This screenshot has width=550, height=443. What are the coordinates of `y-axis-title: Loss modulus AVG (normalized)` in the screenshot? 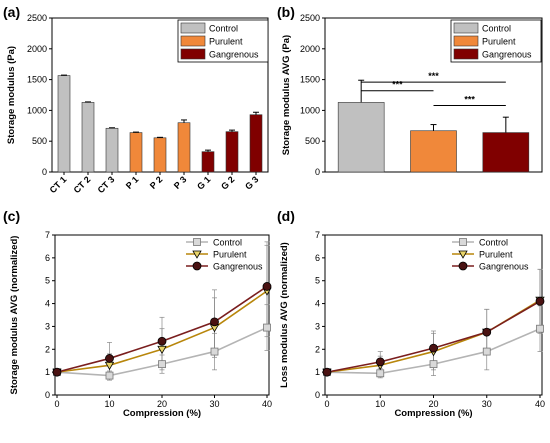 It's located at (284, 315).